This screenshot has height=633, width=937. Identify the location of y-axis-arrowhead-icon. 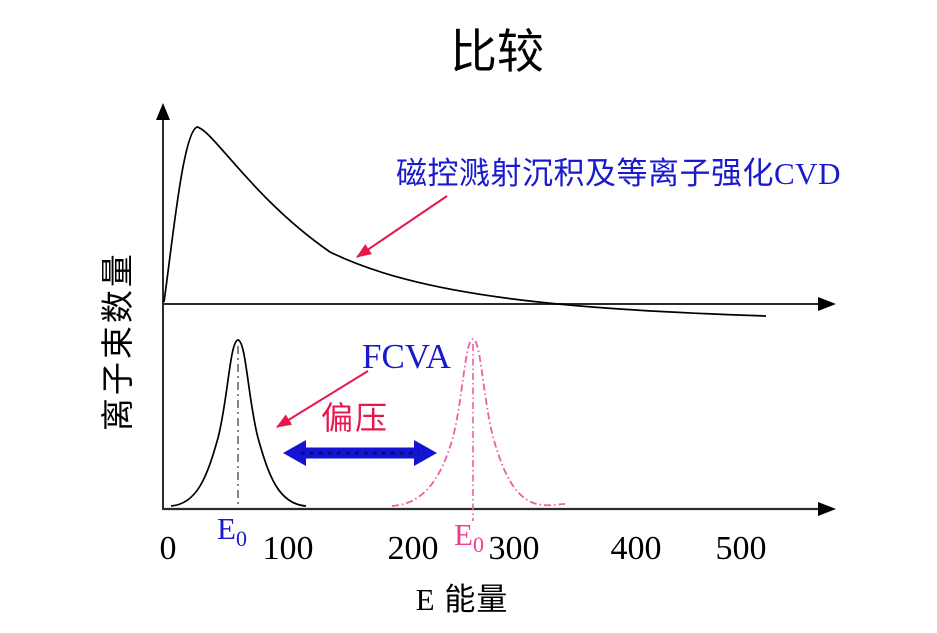
(163, 111).